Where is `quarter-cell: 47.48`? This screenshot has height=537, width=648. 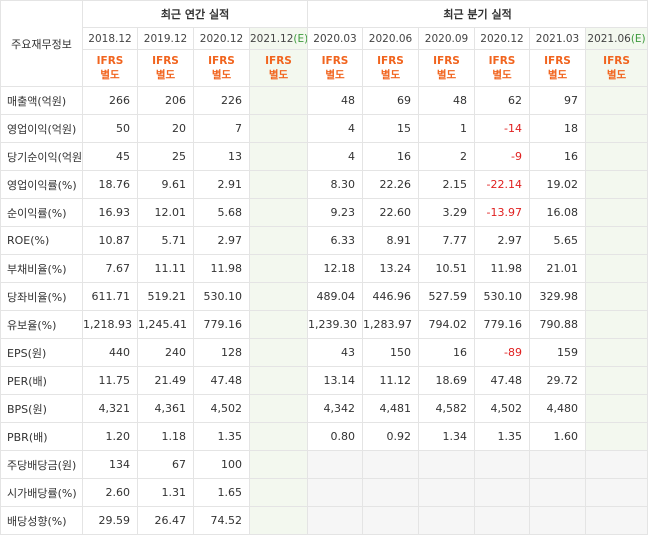
quarter-cell: 47.48 is located at coordinates (502, 380).